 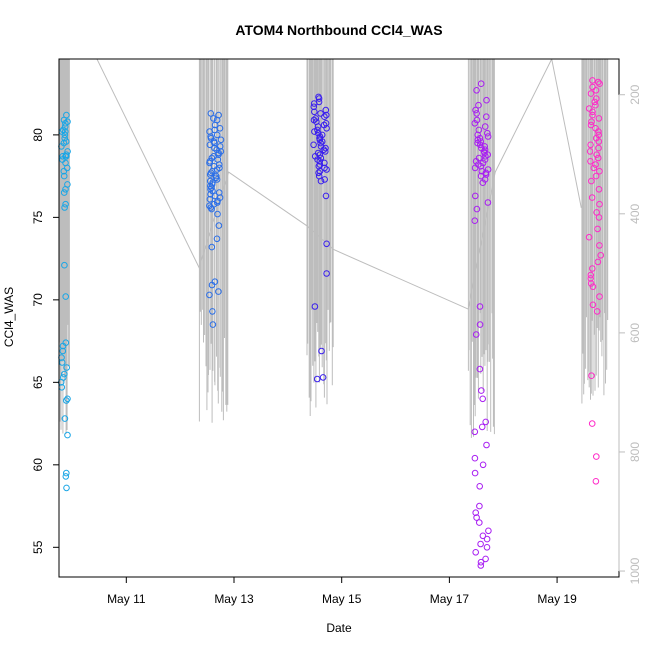 I want to click on y-tick-label: 70, so click(x=38, y=300).